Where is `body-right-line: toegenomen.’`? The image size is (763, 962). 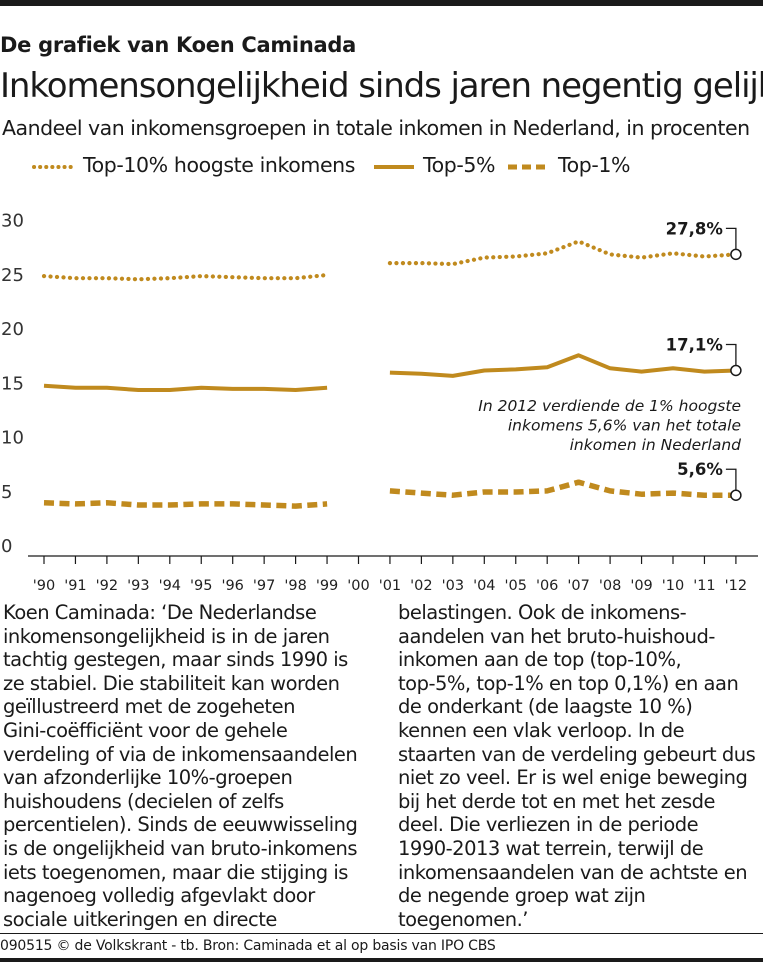
body-right-line: toegenomen.’ is located at coordinates (463, 919).